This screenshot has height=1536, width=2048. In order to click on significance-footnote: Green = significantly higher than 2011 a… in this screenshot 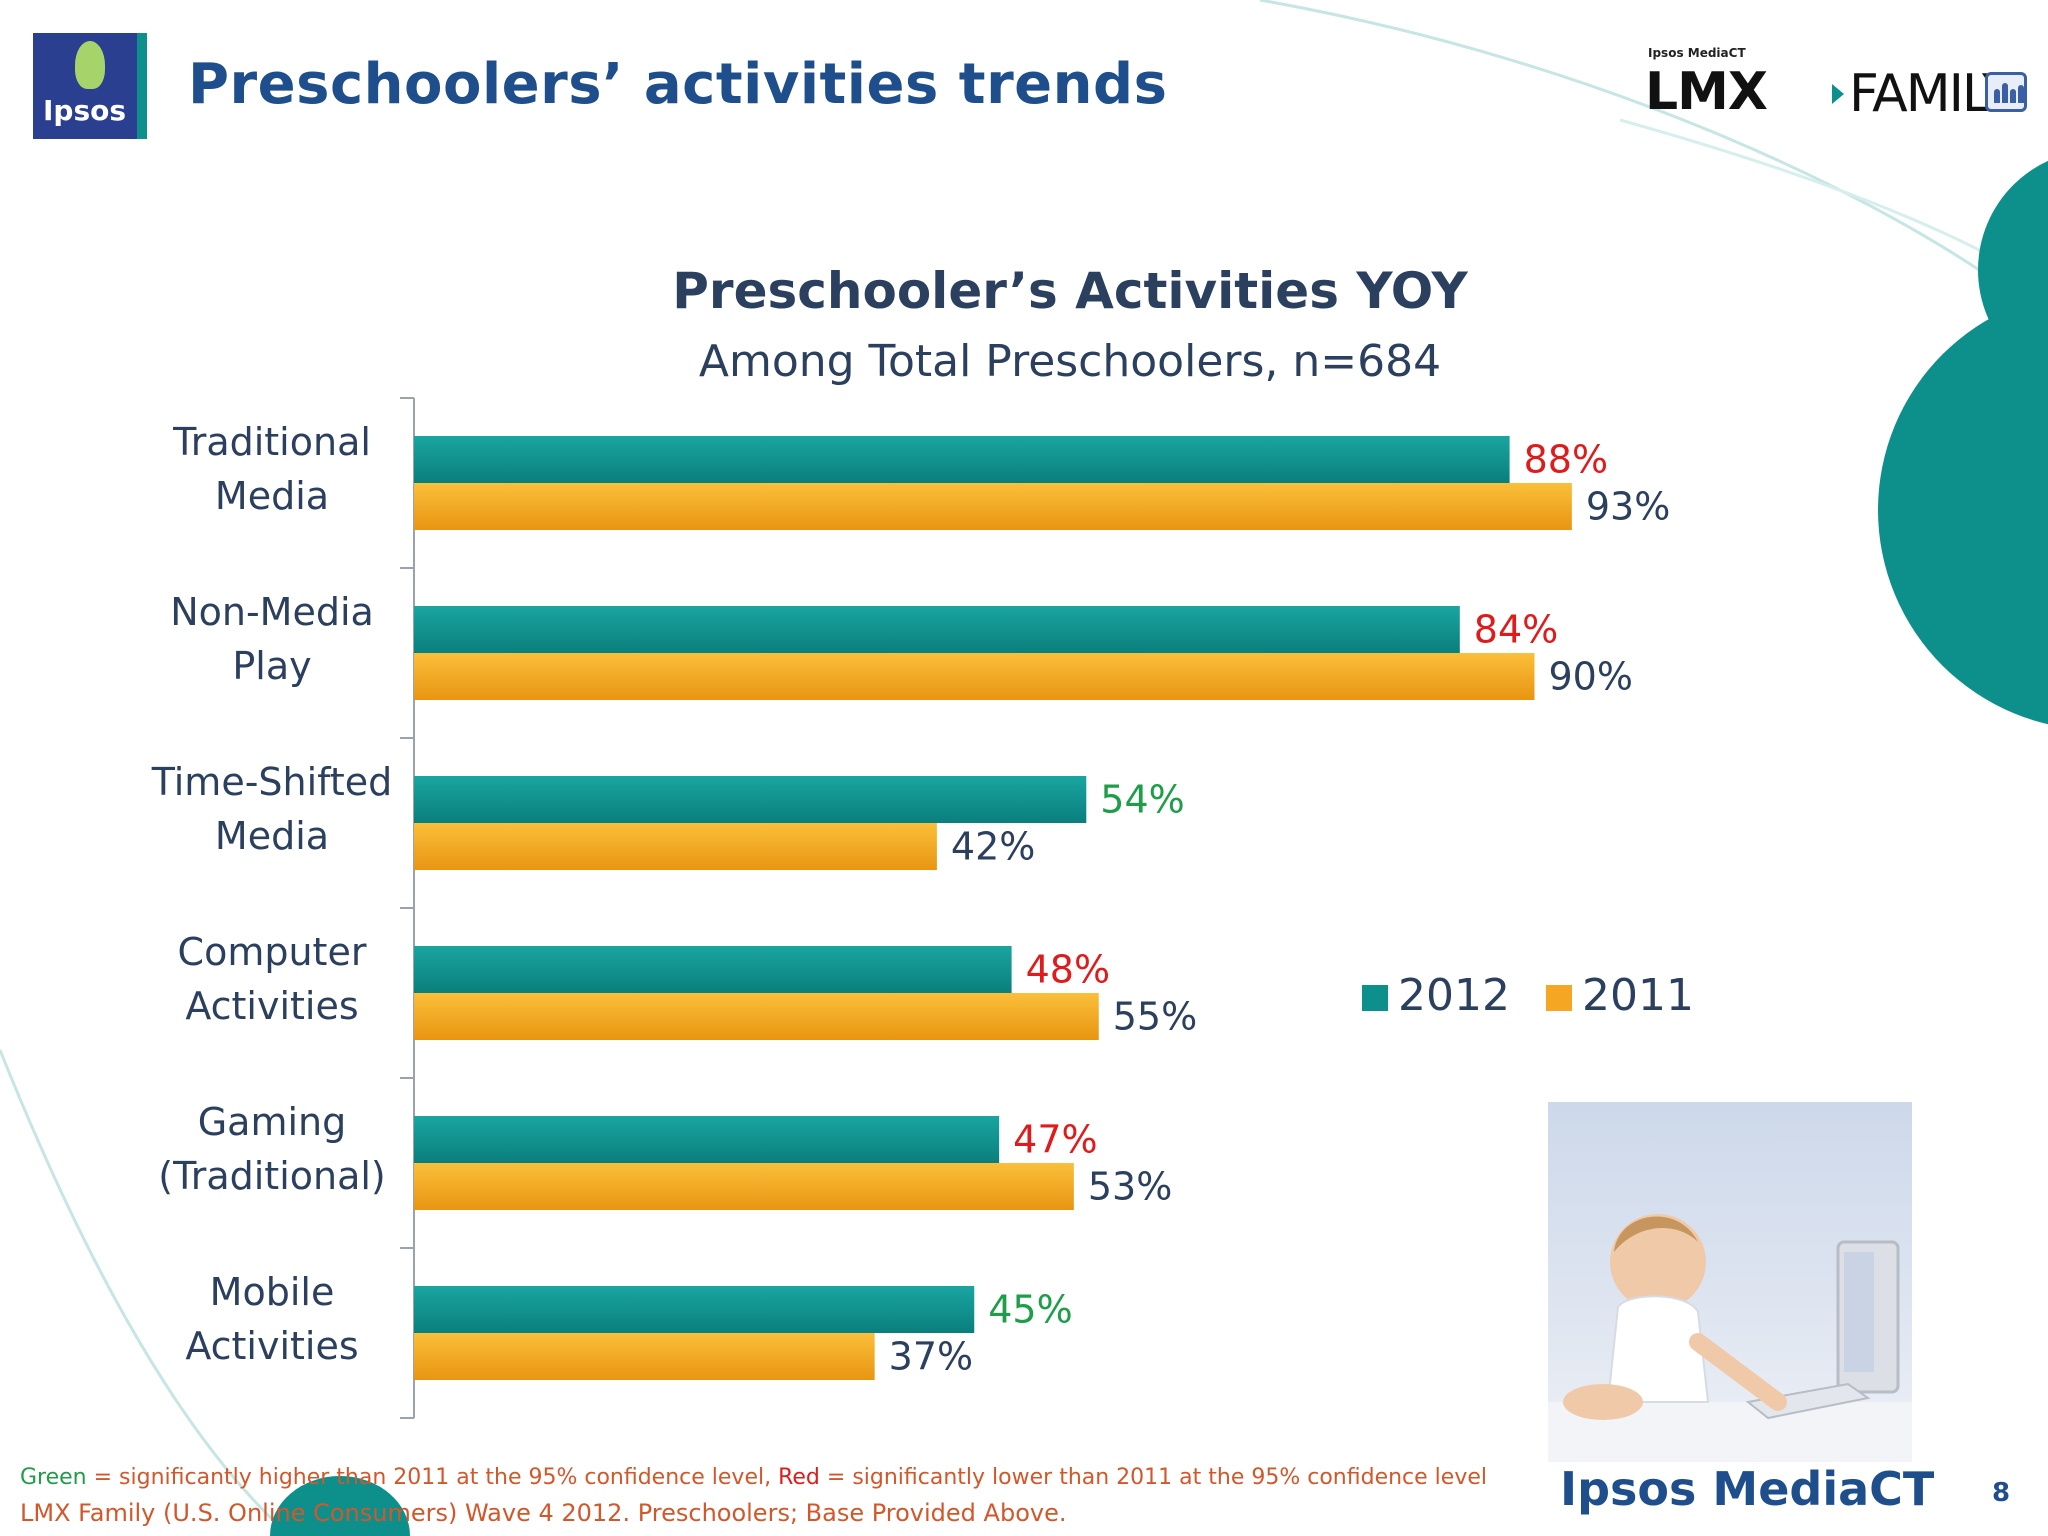, I will do `click(753, 1477)`.